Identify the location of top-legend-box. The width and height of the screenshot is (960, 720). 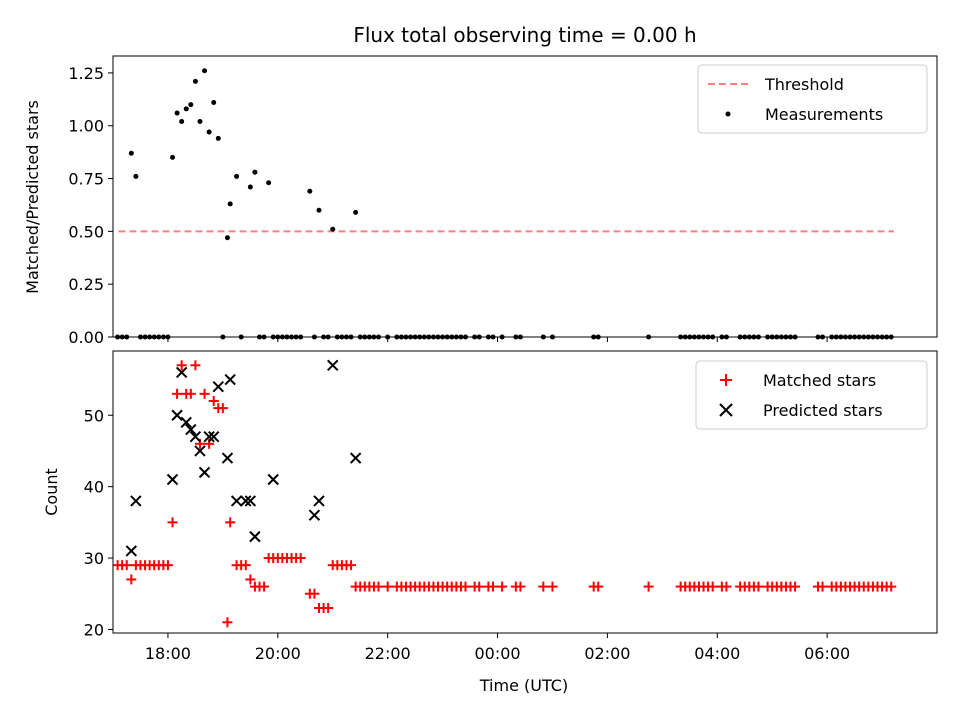
(812, 99).